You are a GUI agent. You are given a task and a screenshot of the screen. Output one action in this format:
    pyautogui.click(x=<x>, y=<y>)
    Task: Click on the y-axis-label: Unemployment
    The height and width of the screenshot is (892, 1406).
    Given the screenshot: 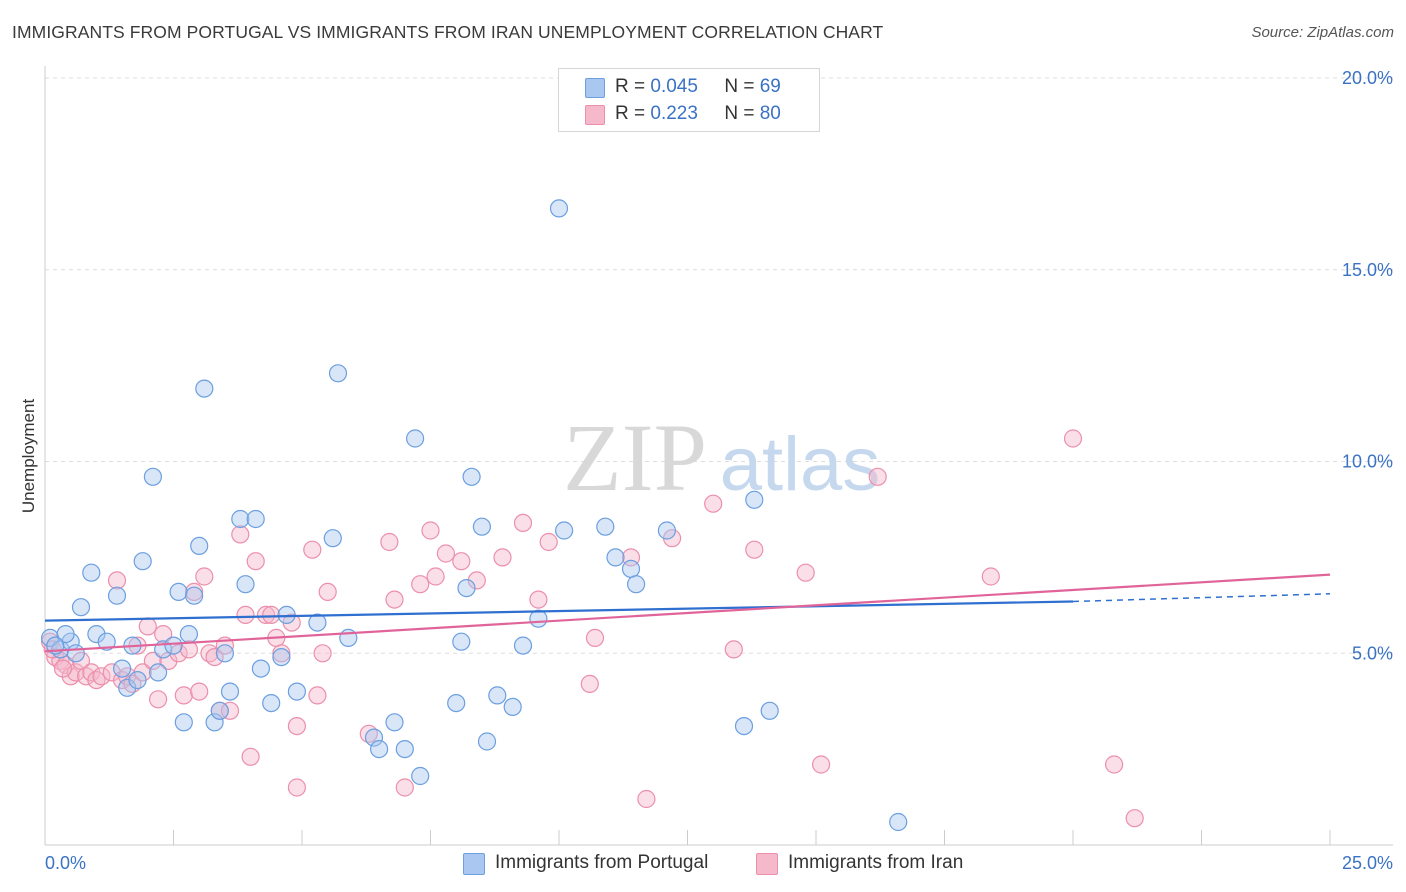 What is the action you would take?
    pyautogui.click(x=28, y=456)
    